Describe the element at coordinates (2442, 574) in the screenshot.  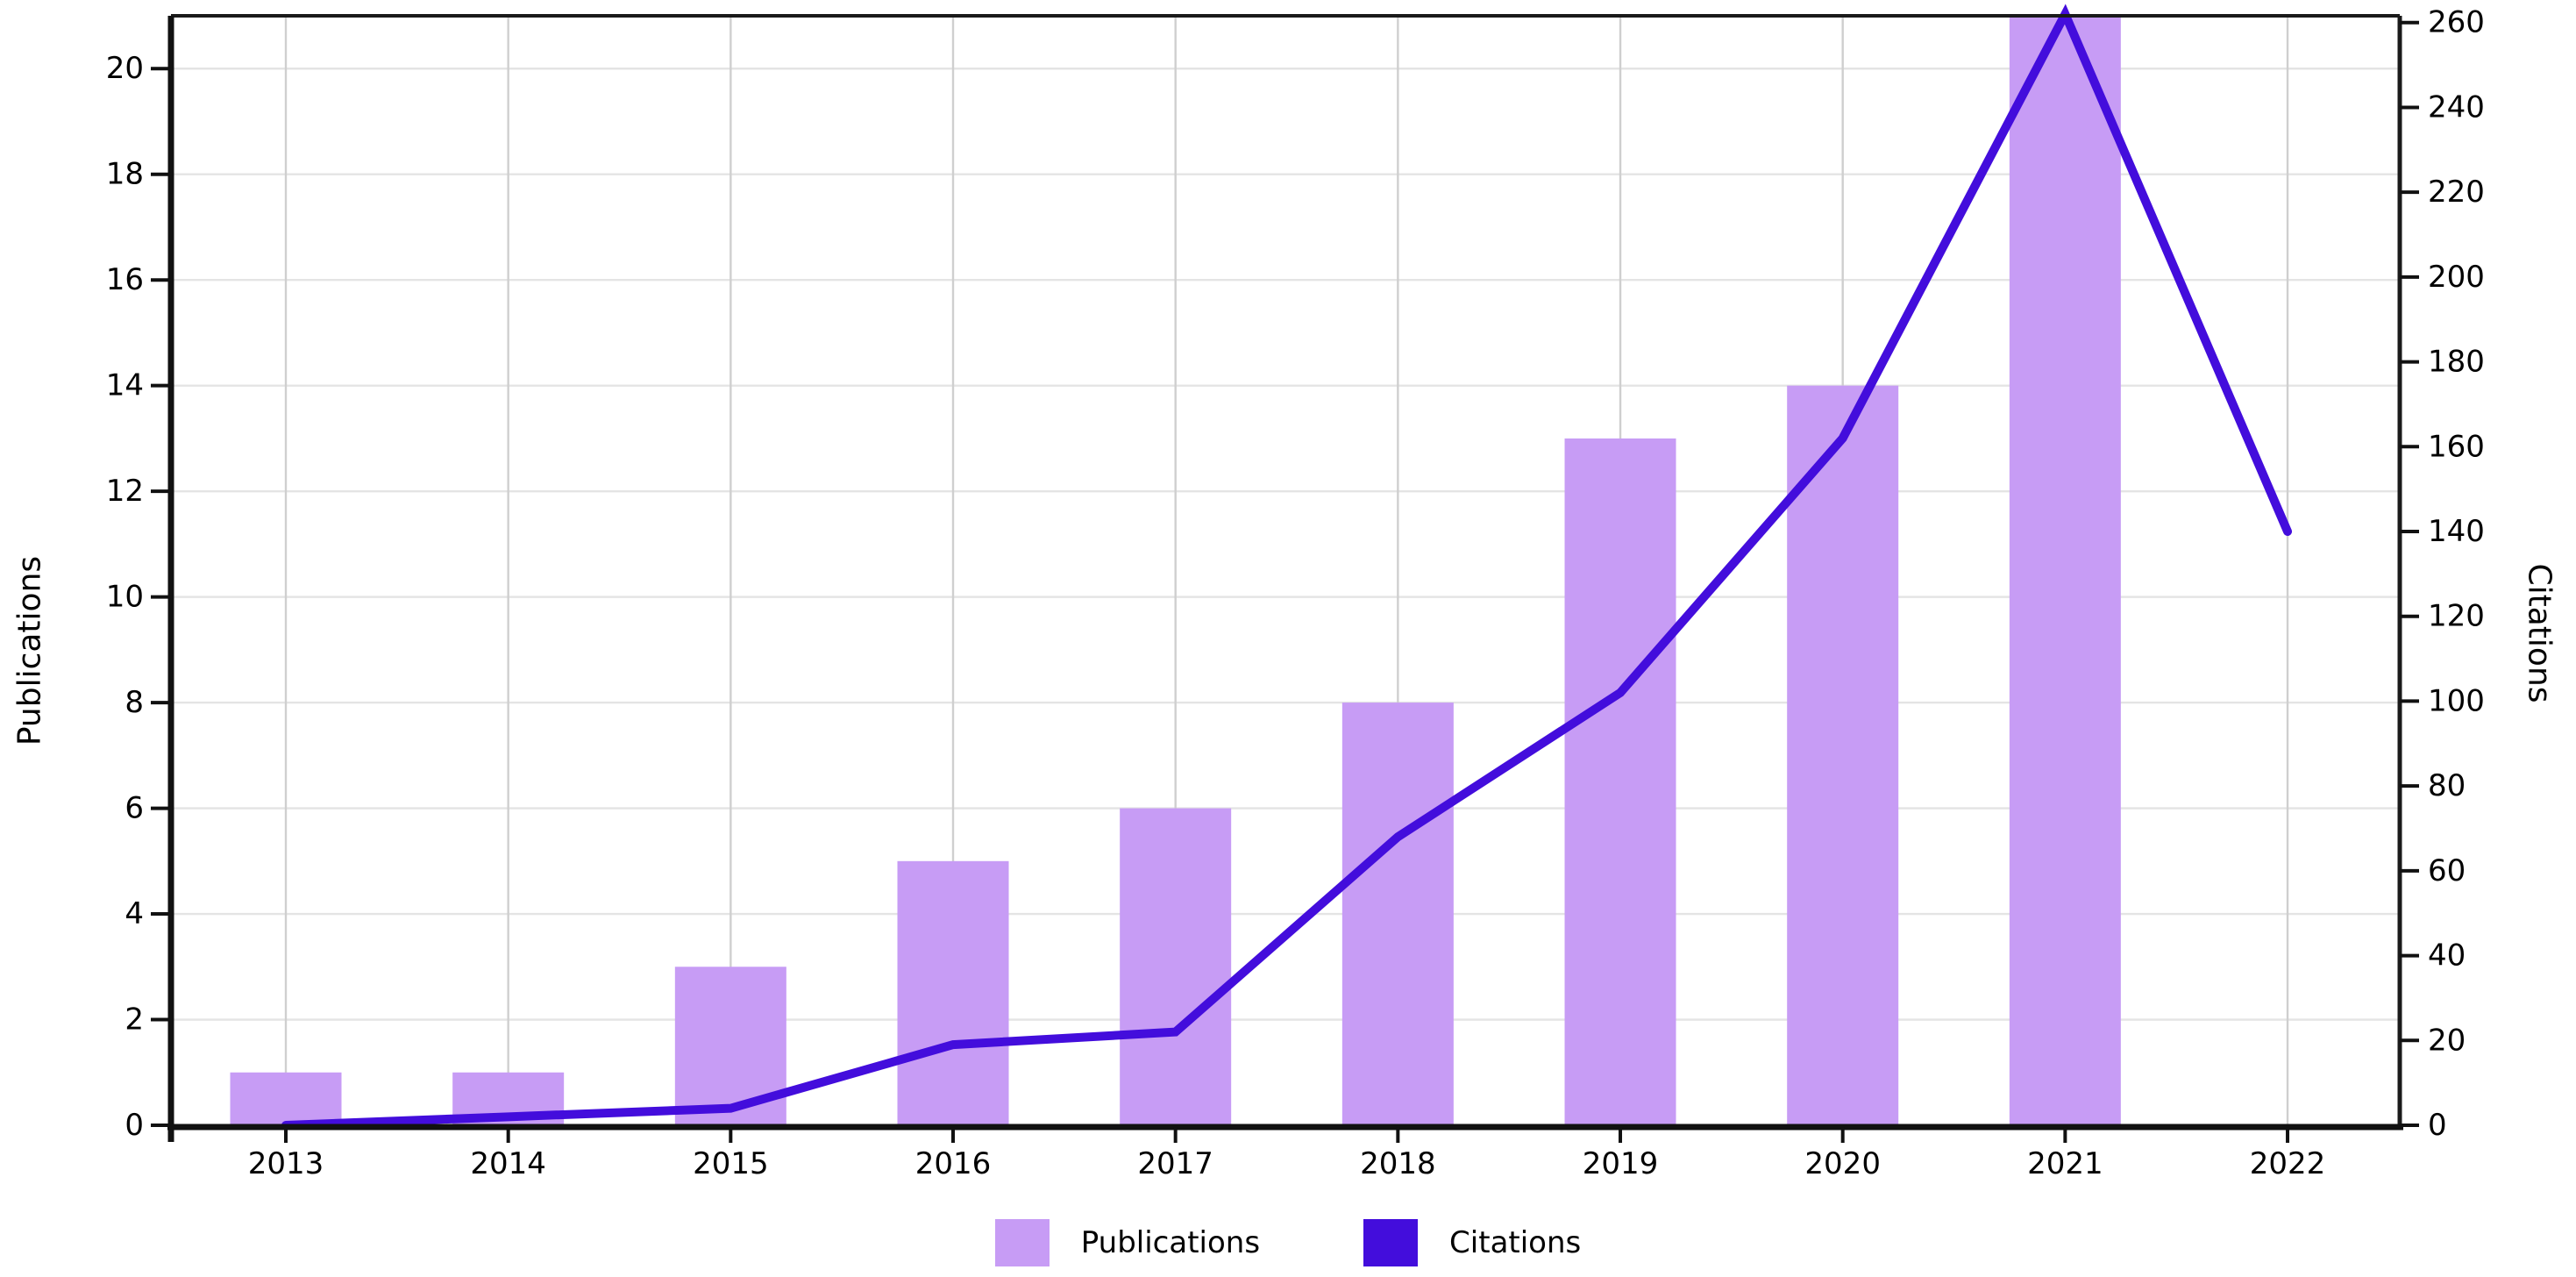
I see `right-axis-ticks: 0 20 40 60 80 100 120 140 160 180 200 220 240 260` at that location.